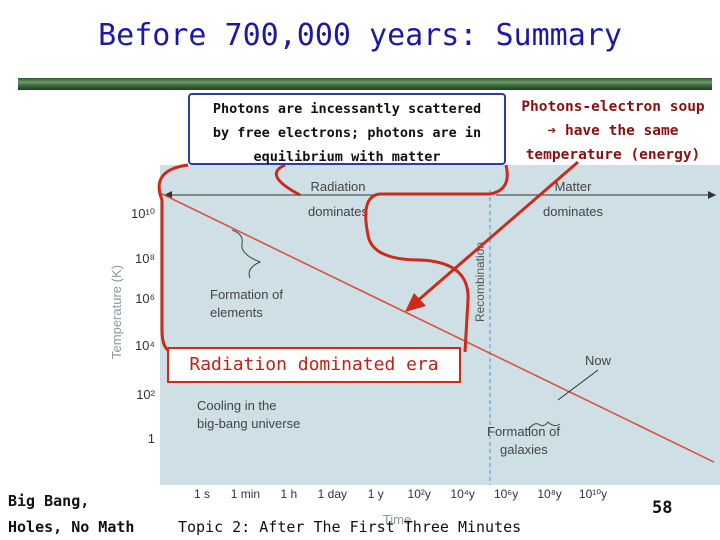 The image size is (720, 540). What do you see at coordinates (496, 232) in the screenshot?
I see `soup-arrow` at bounding box center [496, 232].